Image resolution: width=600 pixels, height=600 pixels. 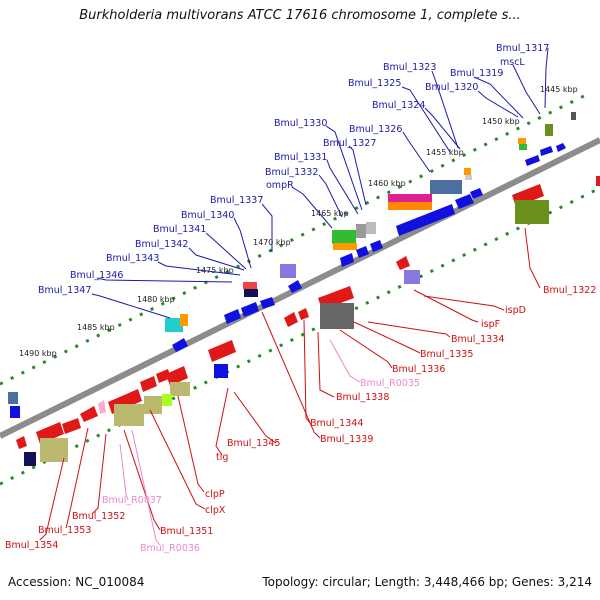 What do you see at coordinates (418, 369) in the screenshot?
I see `gene-label: Bmul_1336` at bounding box center [418, 369].